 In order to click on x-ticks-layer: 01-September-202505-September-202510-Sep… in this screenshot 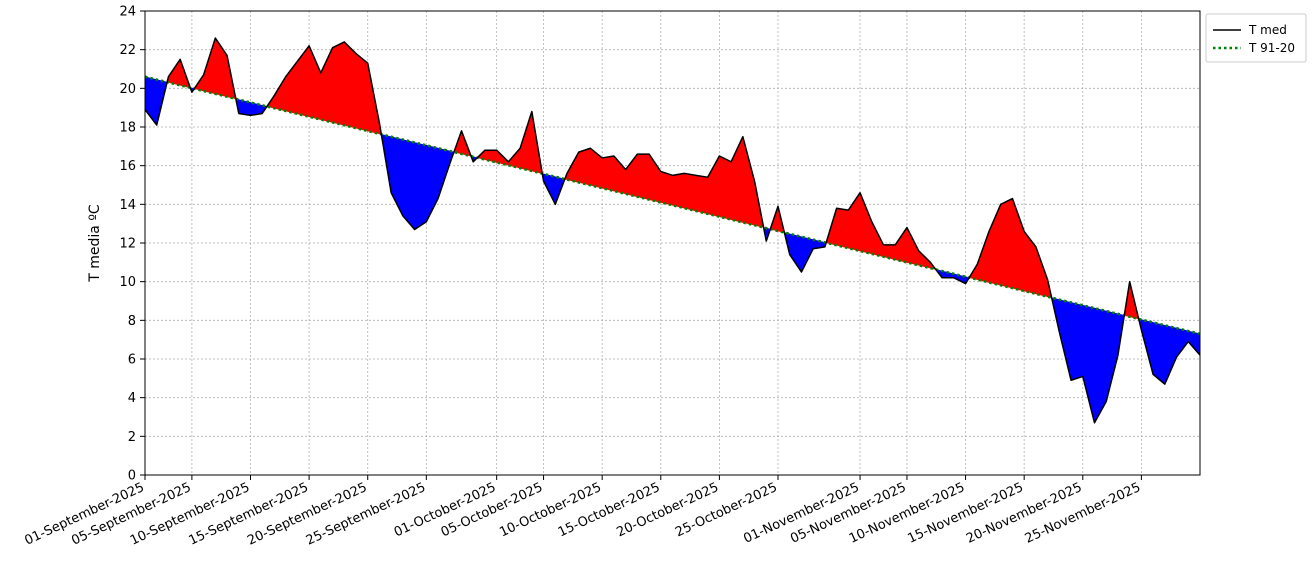, I will do `click(582, 512)`.